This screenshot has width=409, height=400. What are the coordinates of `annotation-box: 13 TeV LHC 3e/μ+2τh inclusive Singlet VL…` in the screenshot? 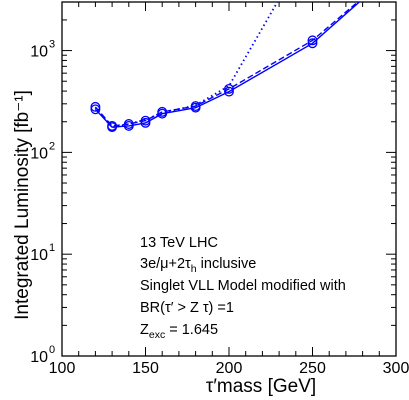 It's located at (243, 288).